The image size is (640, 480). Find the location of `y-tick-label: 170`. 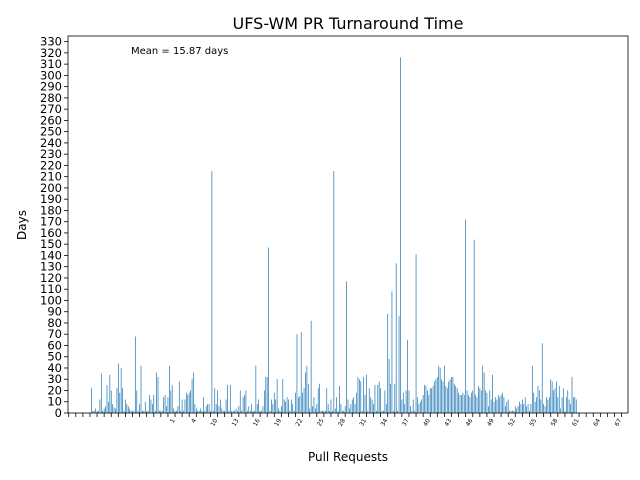

y-tick-label: 170 is located at coordinates (51, 222).